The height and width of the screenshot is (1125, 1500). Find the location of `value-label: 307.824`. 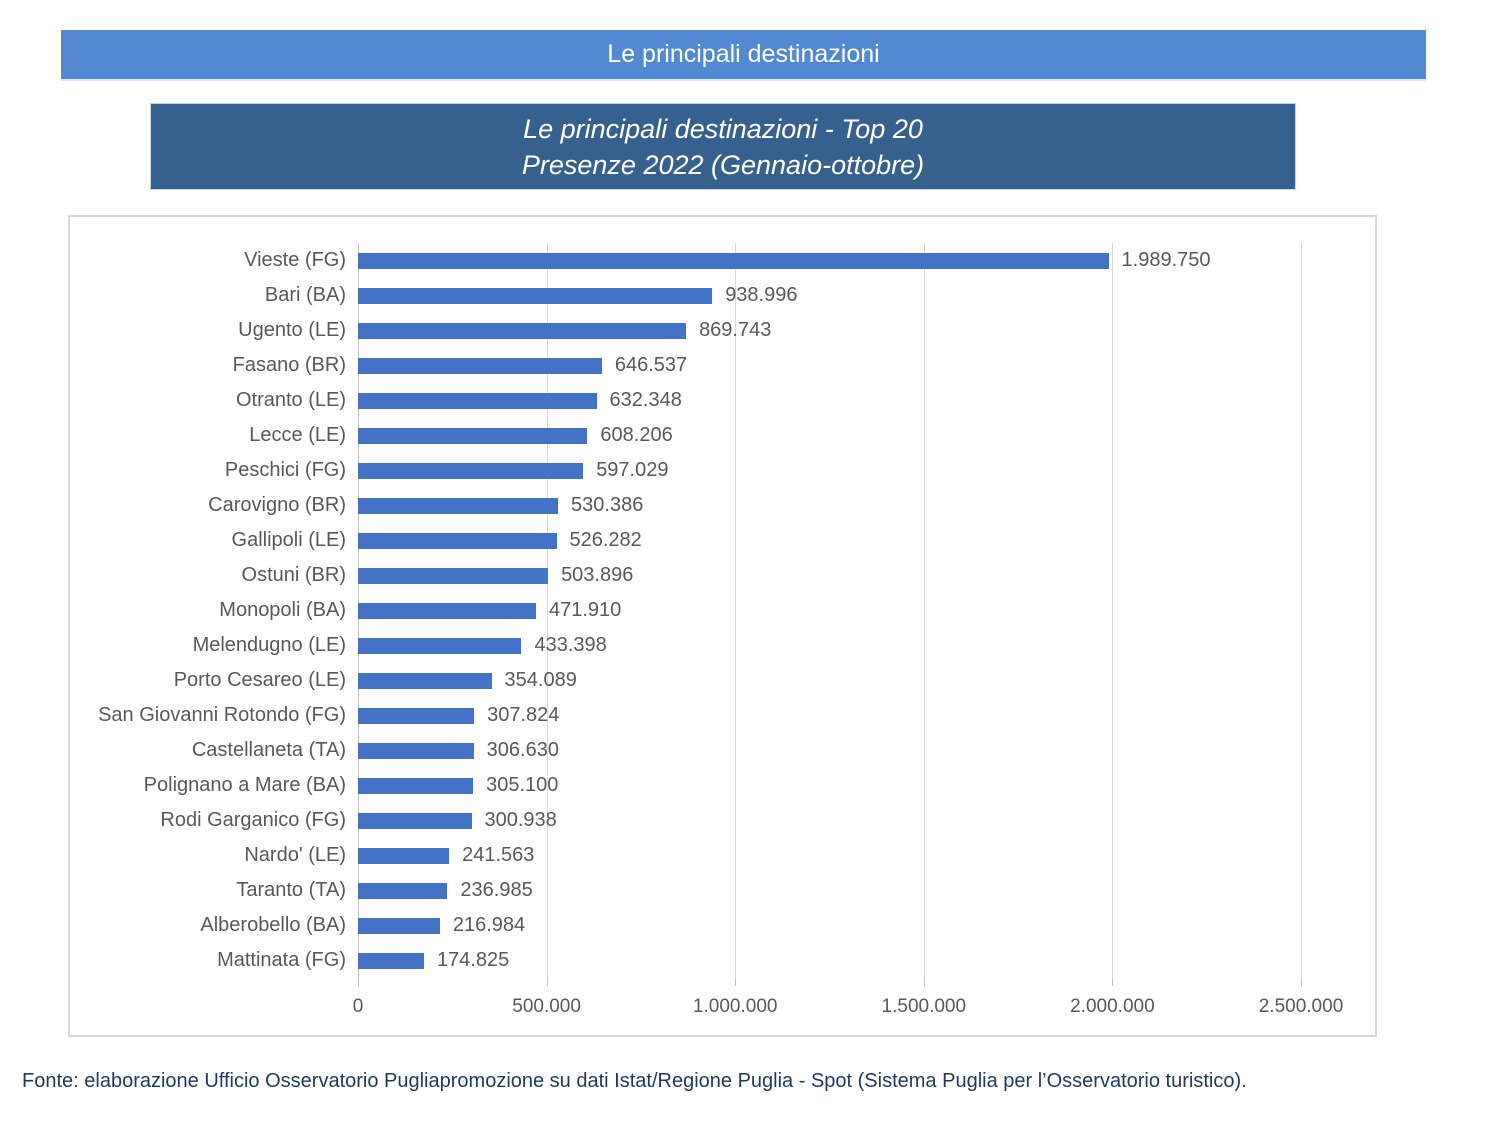

value-label: 307.824 is located at coordinates (523, 715).